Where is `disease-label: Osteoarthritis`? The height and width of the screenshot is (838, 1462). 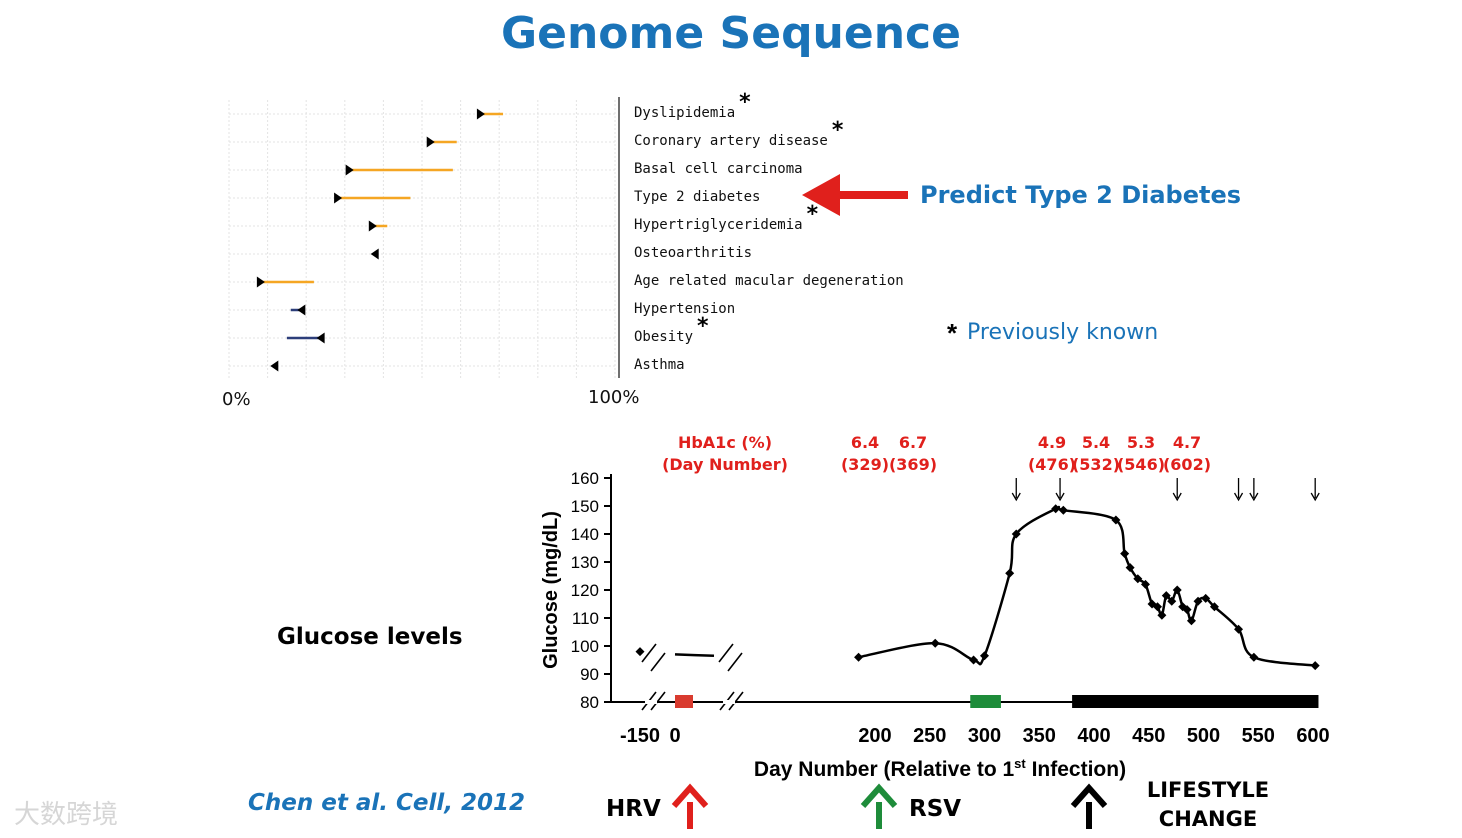
disease-label: Osteoarthritis is located at coordinates (693, 253).